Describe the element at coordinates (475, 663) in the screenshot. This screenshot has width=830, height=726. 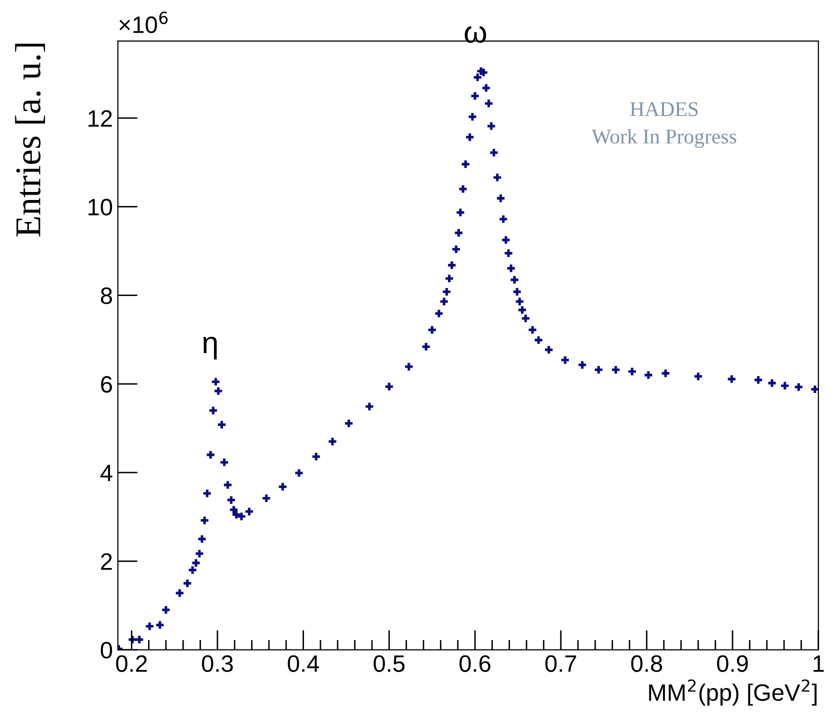
I see `x-tick-label: 0.6` at that location.